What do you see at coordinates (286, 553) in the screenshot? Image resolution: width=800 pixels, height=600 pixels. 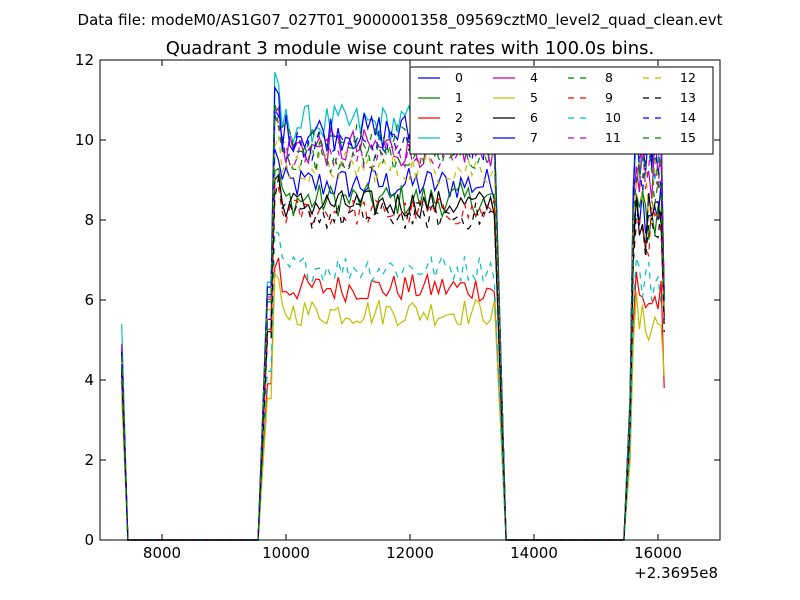 I see `x-tick-label: 10000` at bounding box center [286, 553].